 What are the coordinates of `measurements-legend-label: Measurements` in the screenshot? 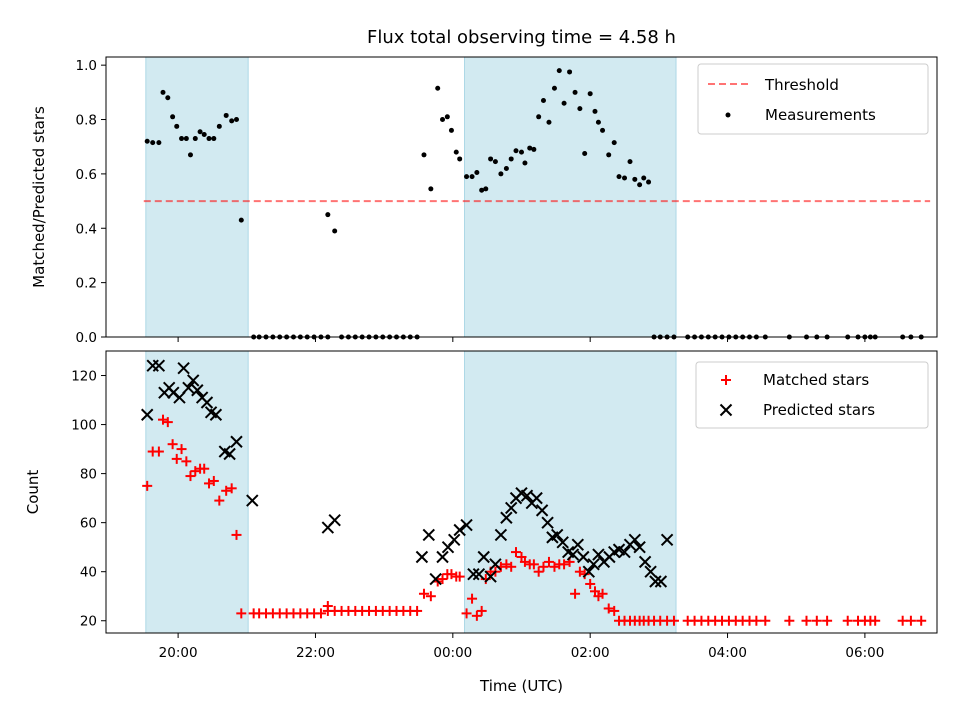 It's located at (820, 115).